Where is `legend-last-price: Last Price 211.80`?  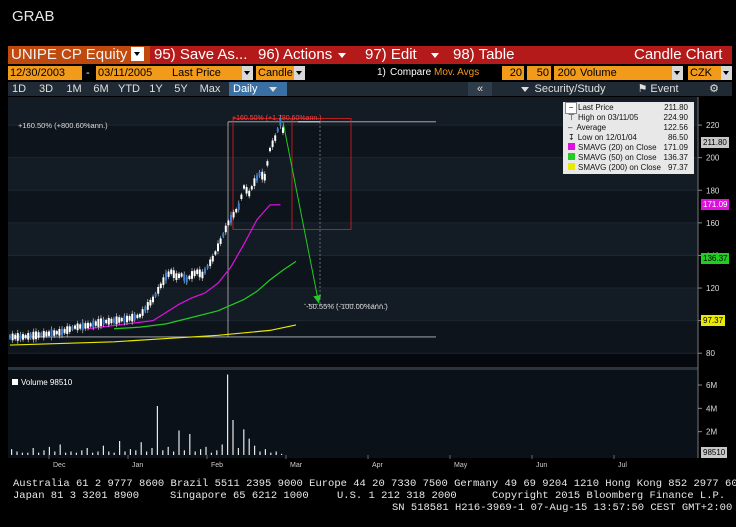
legend-last-price: Last Price 211.80 is located at coordinates (629, 108).